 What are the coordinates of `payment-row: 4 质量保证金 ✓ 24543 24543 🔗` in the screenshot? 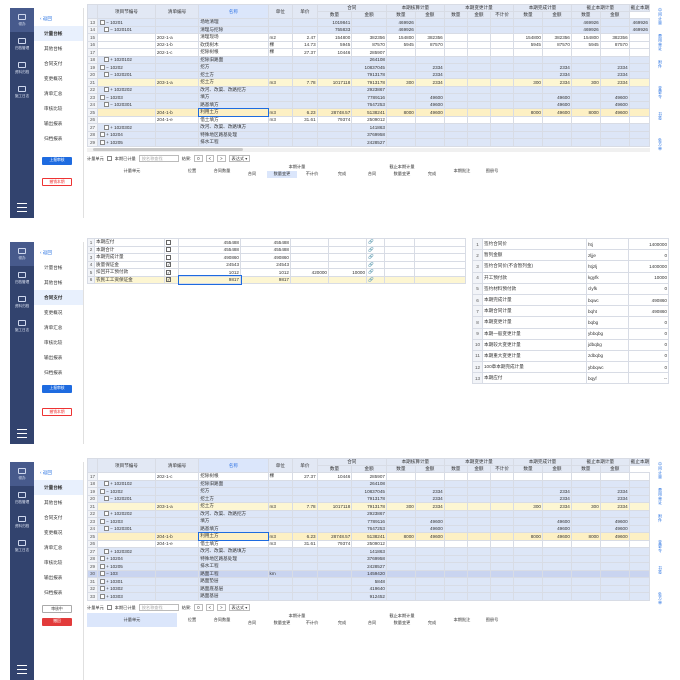 It's located at (276, 264).